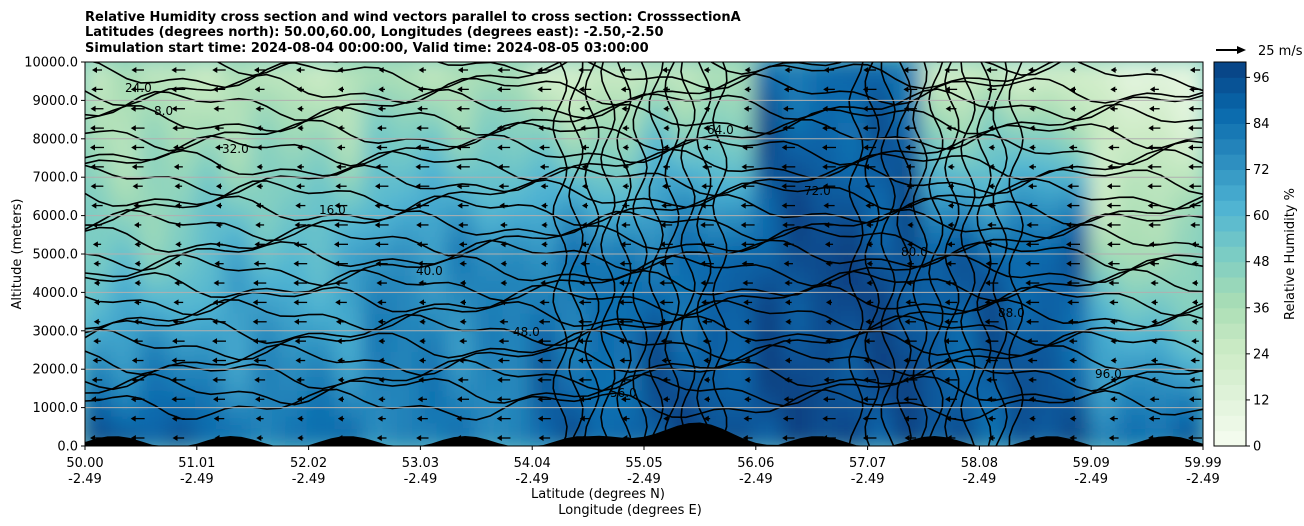  Describe the element at coordinates (196, 463) in the screenshot. I see `x-tick-label-lat: 51.01` at that location.